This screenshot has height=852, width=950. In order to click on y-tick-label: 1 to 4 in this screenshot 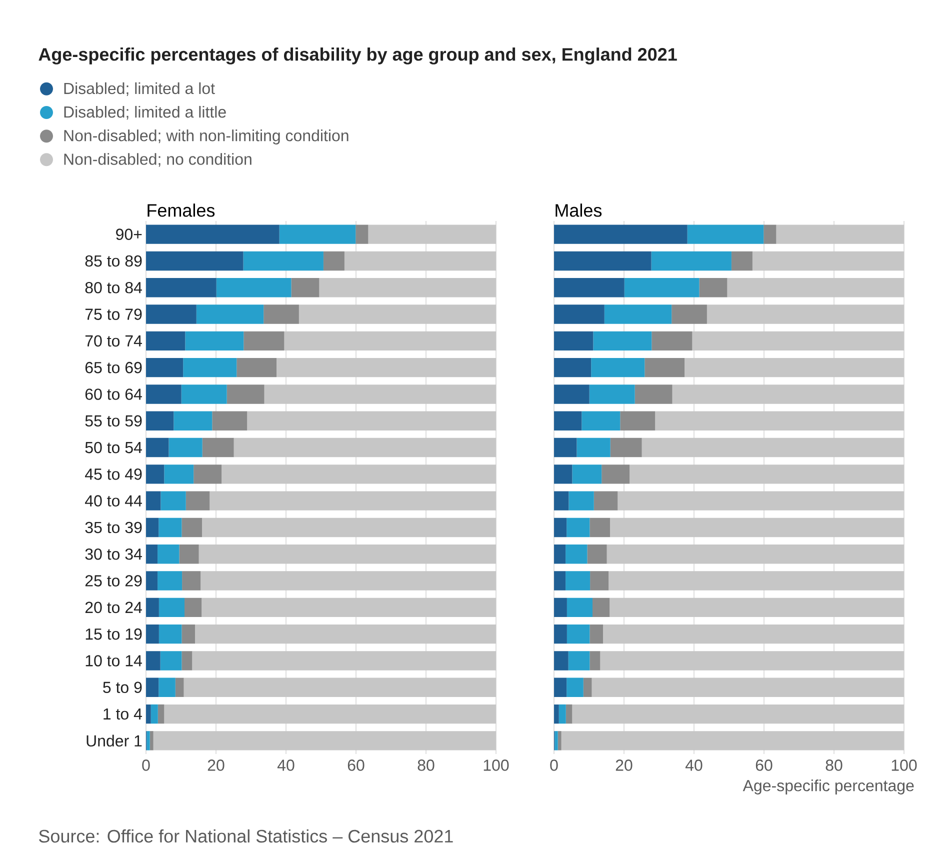, I will do `click(123, 714)`.